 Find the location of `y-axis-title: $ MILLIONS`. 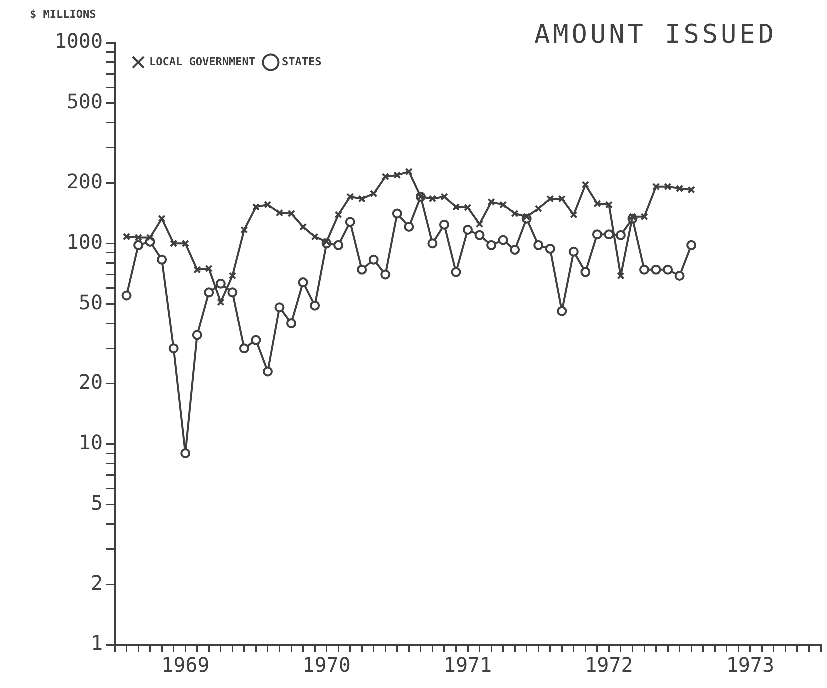

y-axis-title: $ MILLIONS is located at coordinates (63, 14).